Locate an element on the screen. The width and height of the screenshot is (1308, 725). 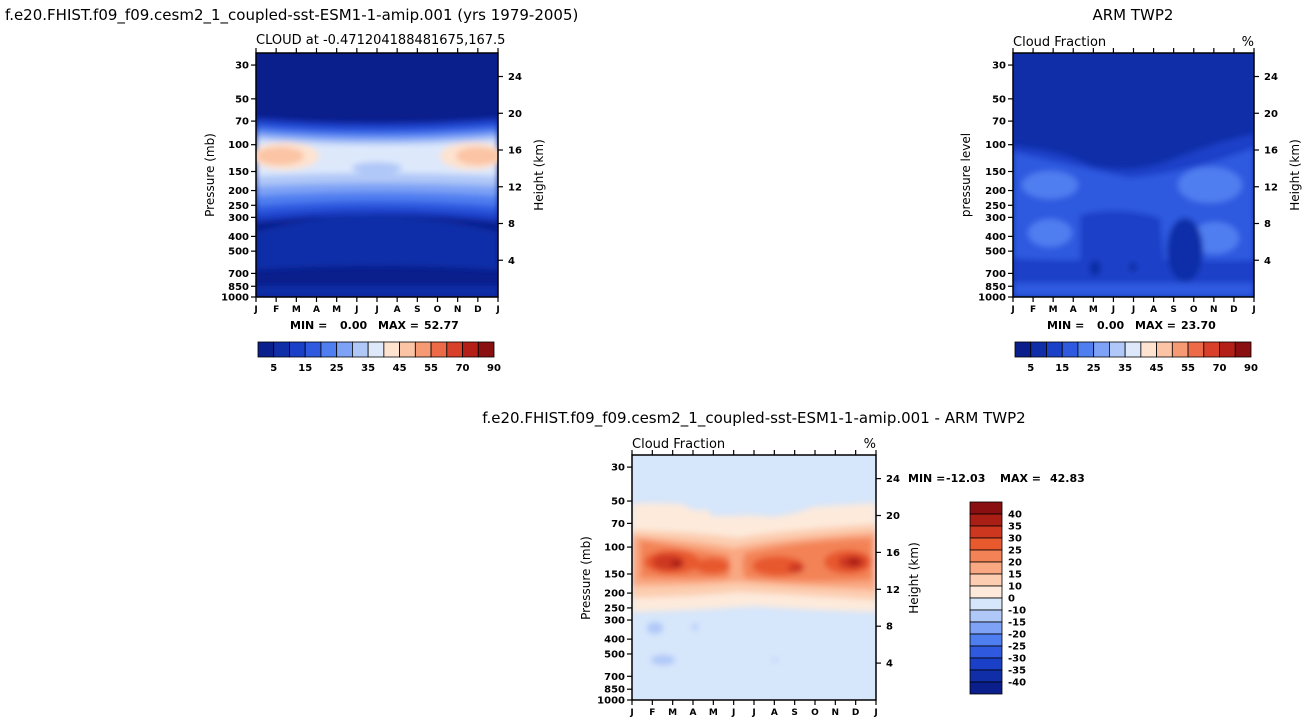
y-right-tick-label: 4 is located at coordinates (1267, 261).